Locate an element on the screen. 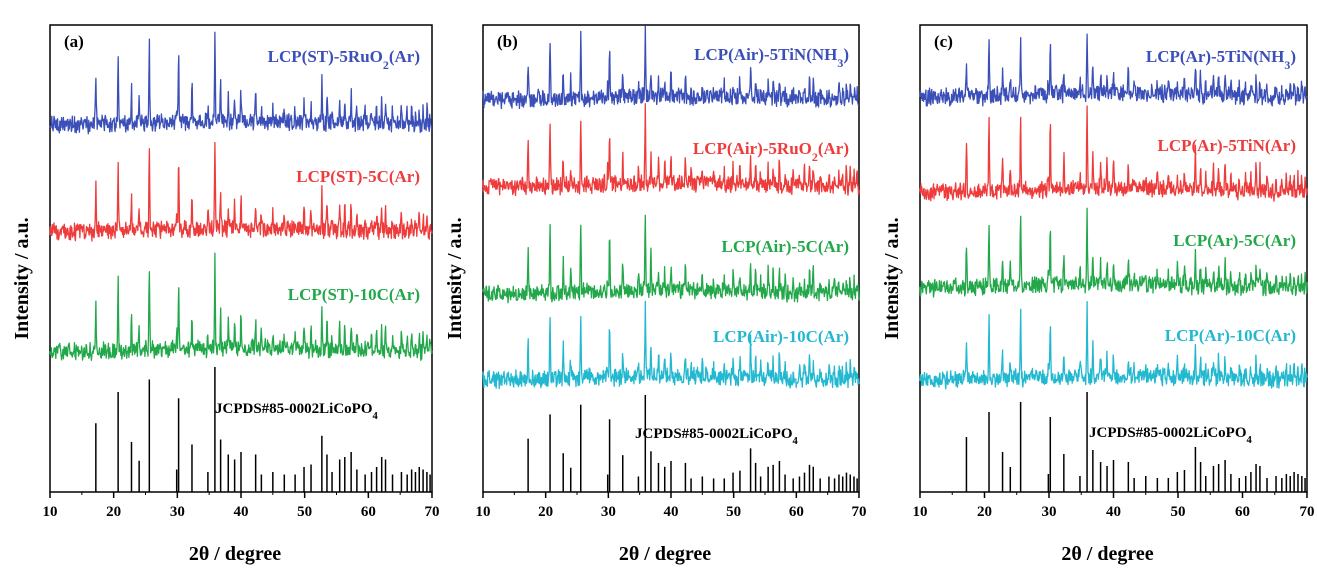 The image size is (1317, 571). series-label: LCP(Air)-5C(Ar) is located at coordinates (785, 246).